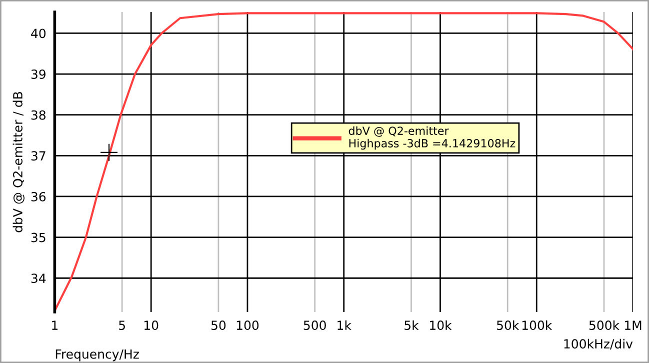  I want to click on x-tick-label: 5, so click(122, 325).